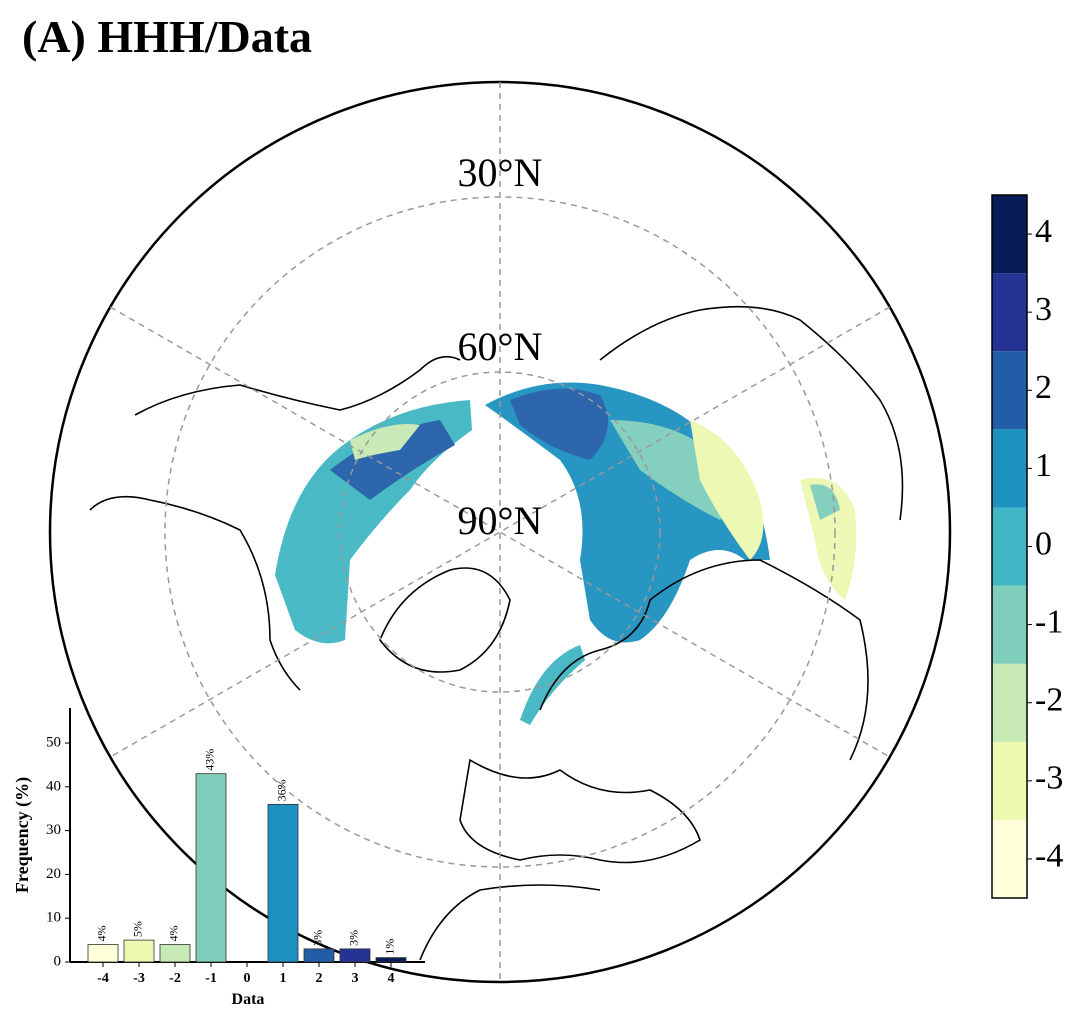 Image resolution: width=1080 pixels, height=1024 pixels. I want to click on value-label: 5%, so click(138, 929).